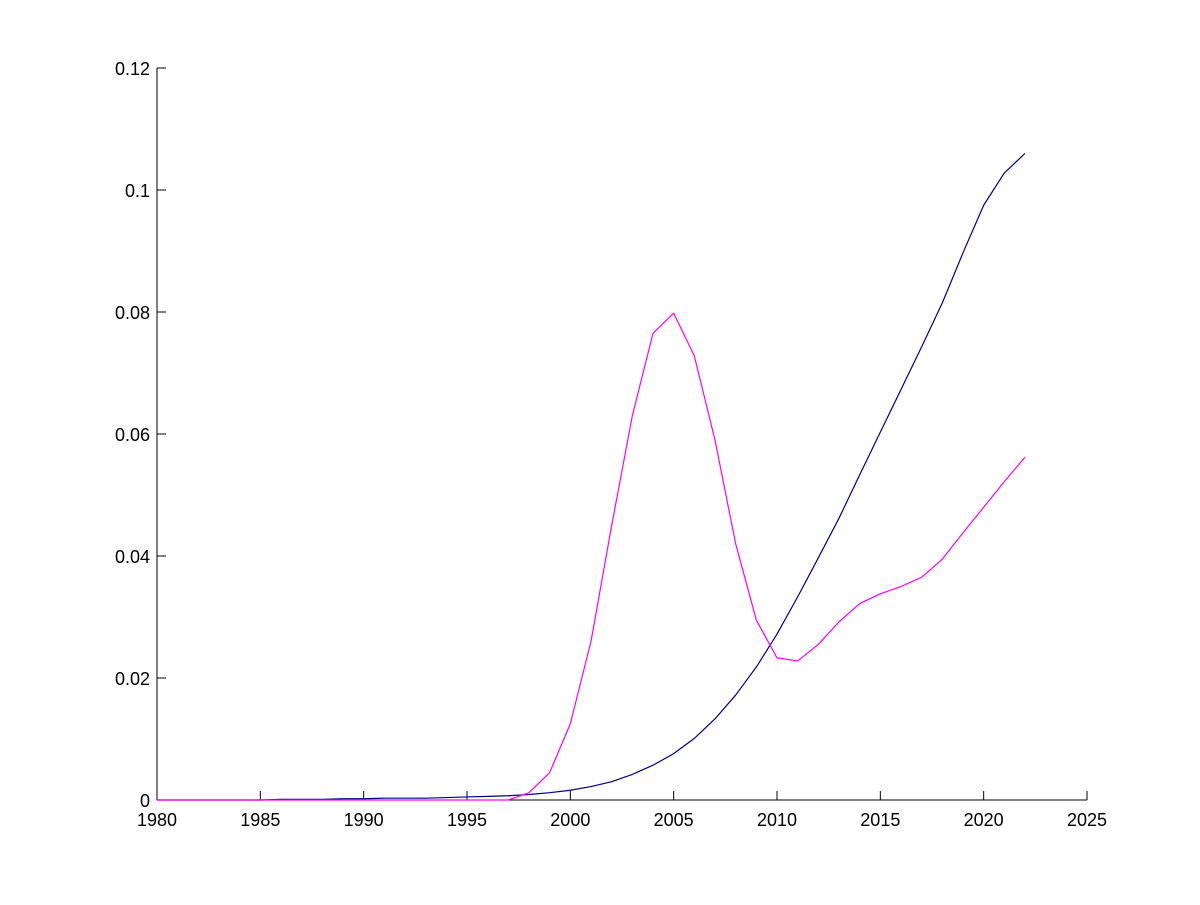  What do you see at coordinates (880, 820) in the screenshot?
I see `x-tick-label: 2015` at bounding box center [880, 820].